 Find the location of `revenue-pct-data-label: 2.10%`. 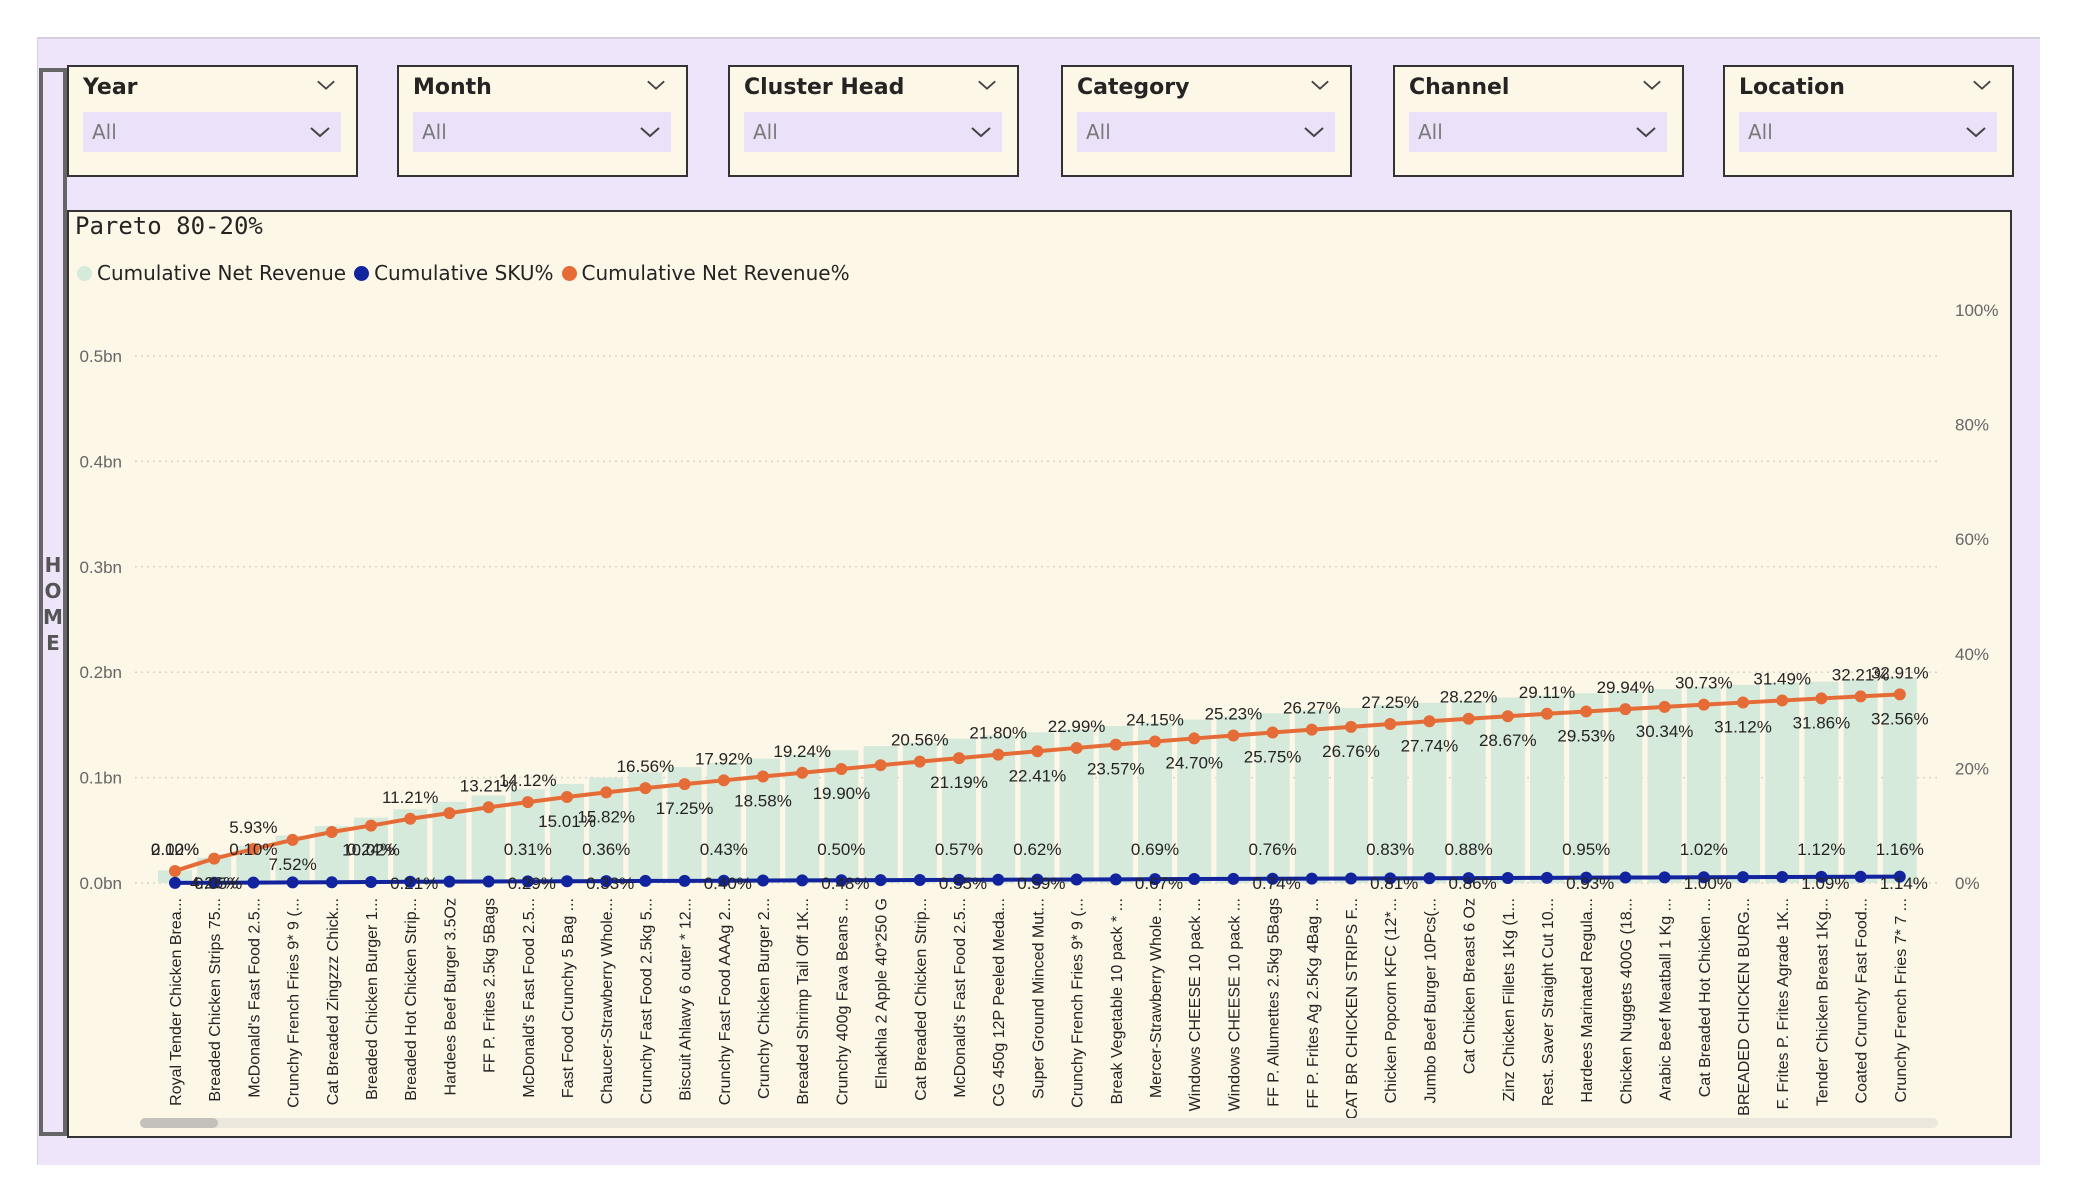

revenue-pct-data-label: 2.10% is located at coordinates (175, 849).